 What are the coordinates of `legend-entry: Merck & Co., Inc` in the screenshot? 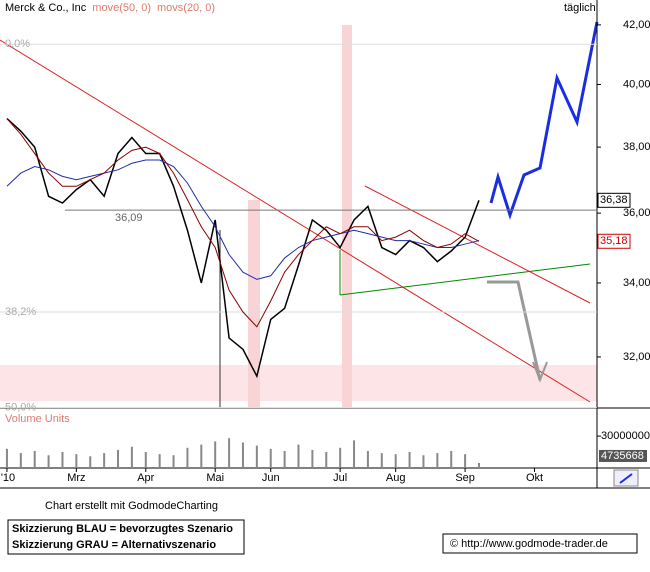 It's located at (46, 8).